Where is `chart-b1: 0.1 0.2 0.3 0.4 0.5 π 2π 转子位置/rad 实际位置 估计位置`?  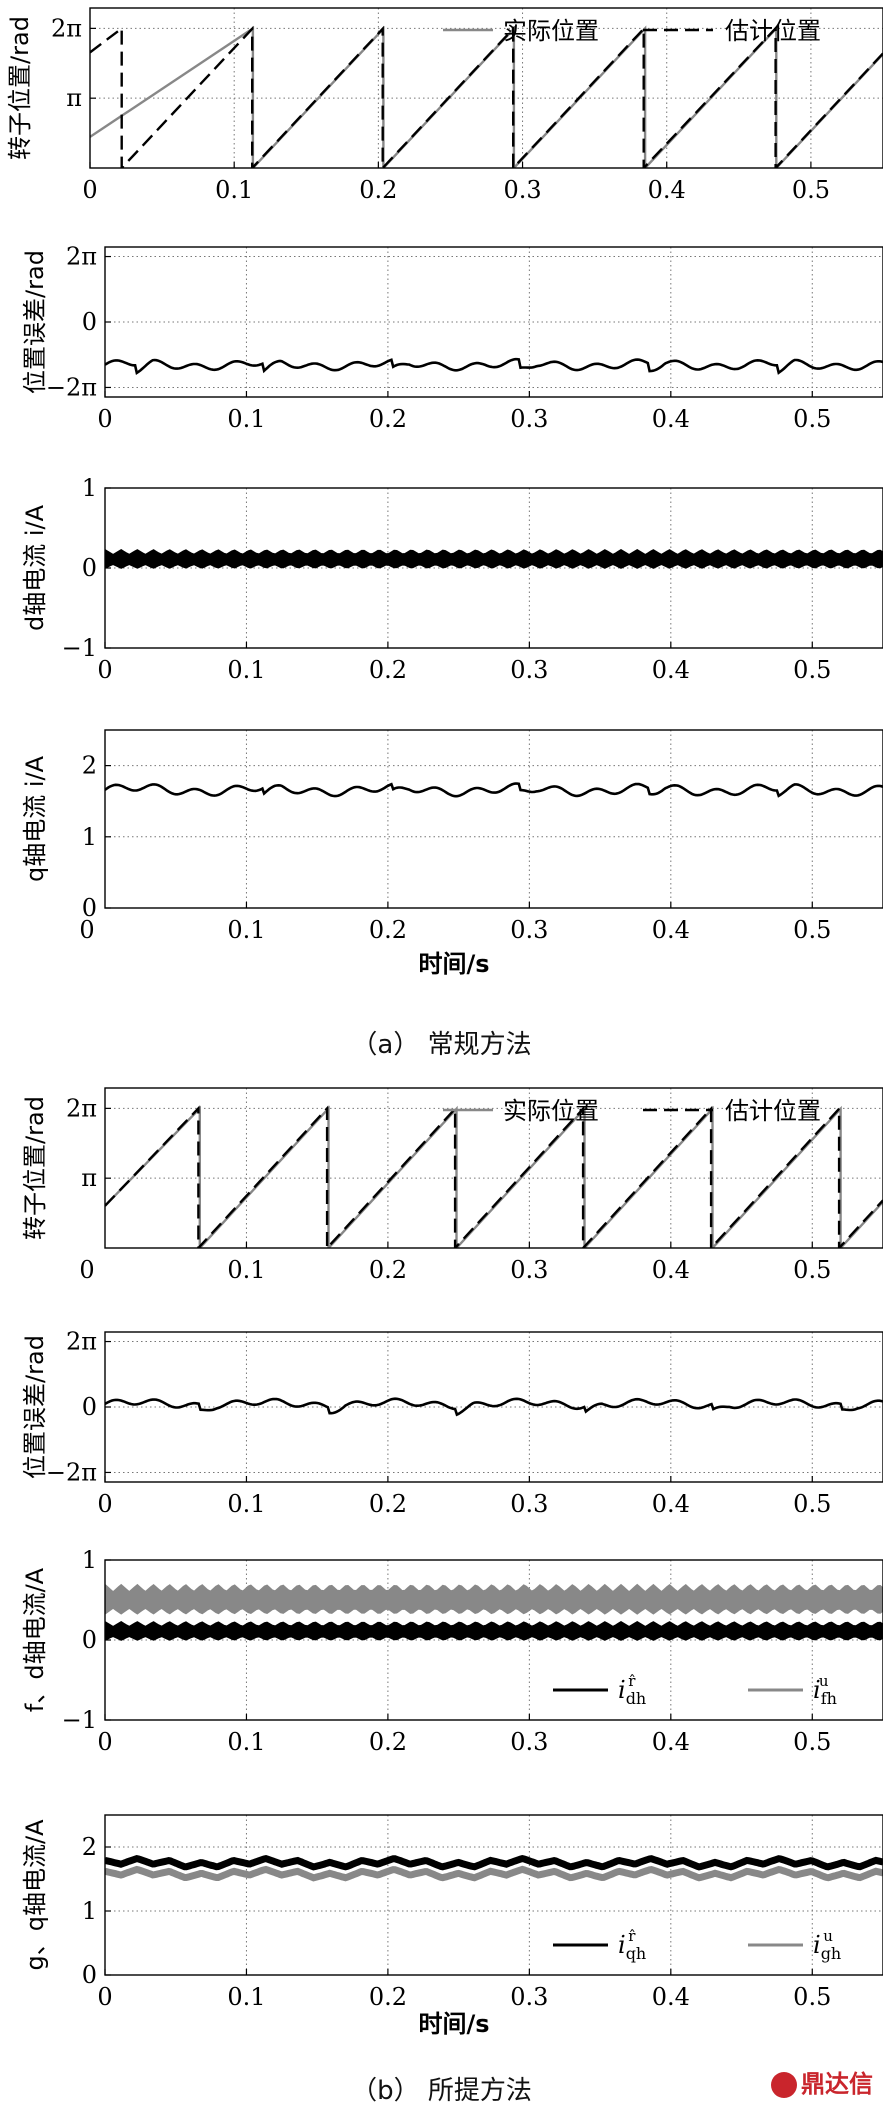 chart-b1: 0.1 0.2 0.3 0.4 0.5 π 2π 转子位置/rad 实际位置 估计位置 is located at coordinates (452, 1185).